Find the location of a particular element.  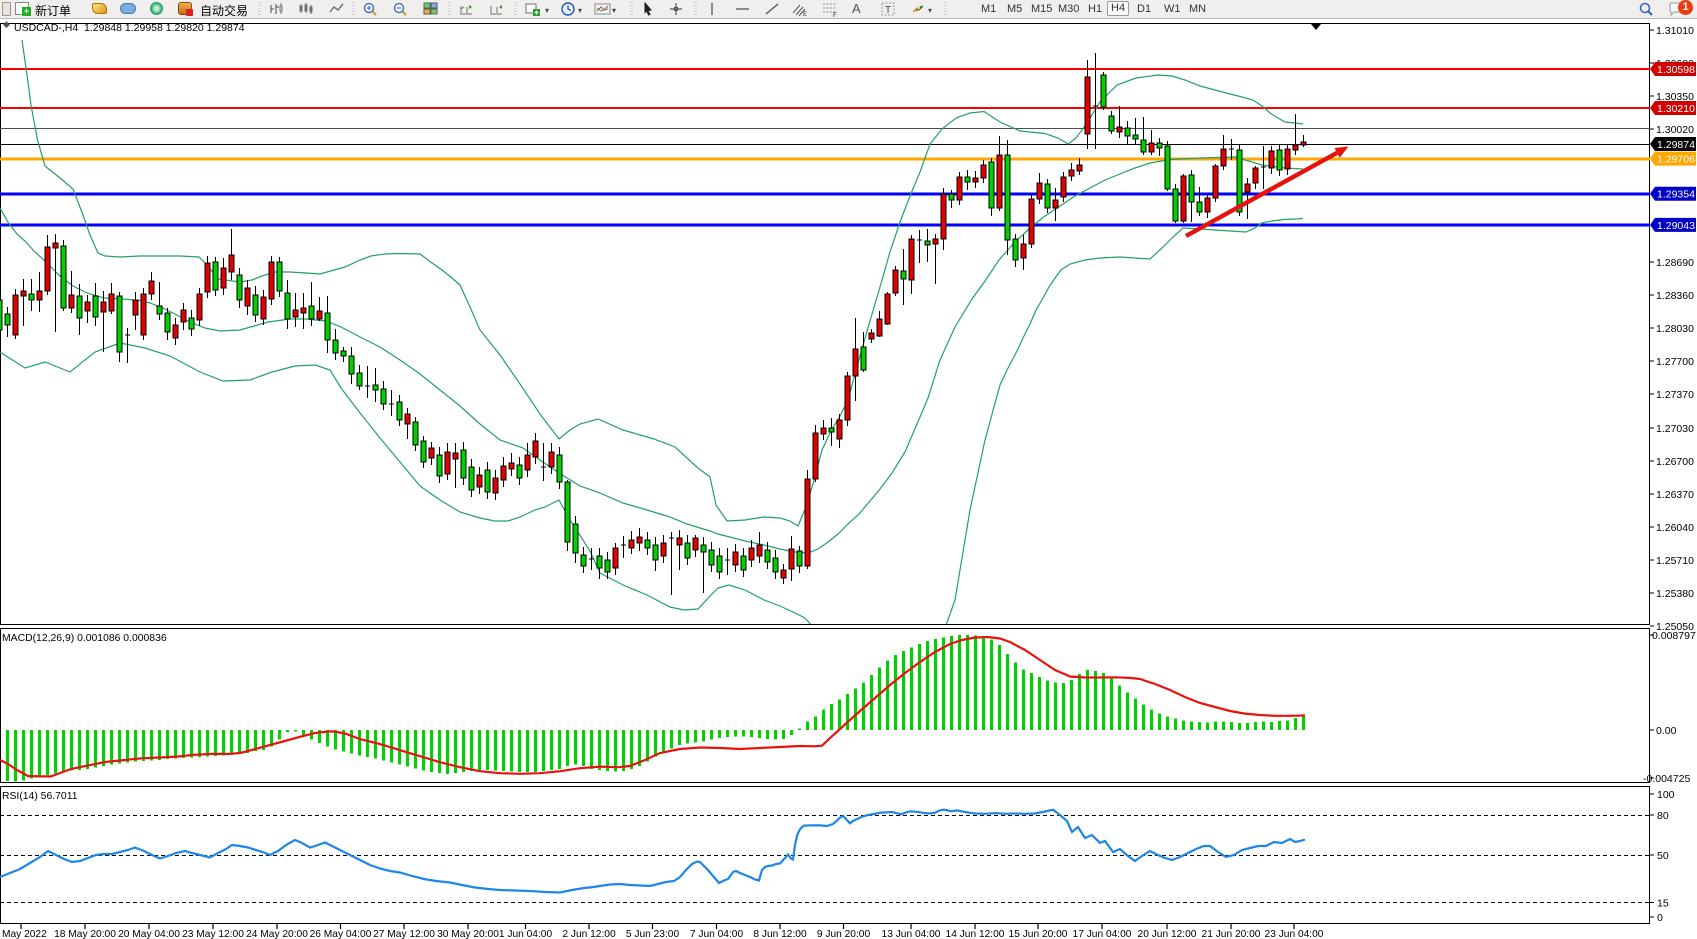

svg-text: 15 Jun 20:00 is located at coordinates (1038, 934).